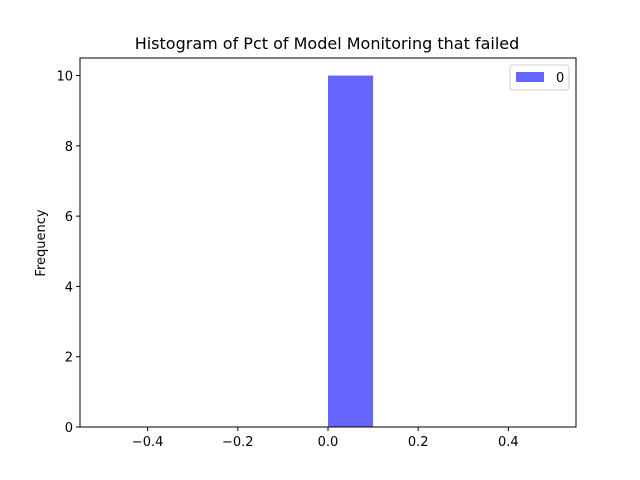 The height and width of the screenshot is (480, 640). I want to click on y-tick-label: 2, so click(69, 358).